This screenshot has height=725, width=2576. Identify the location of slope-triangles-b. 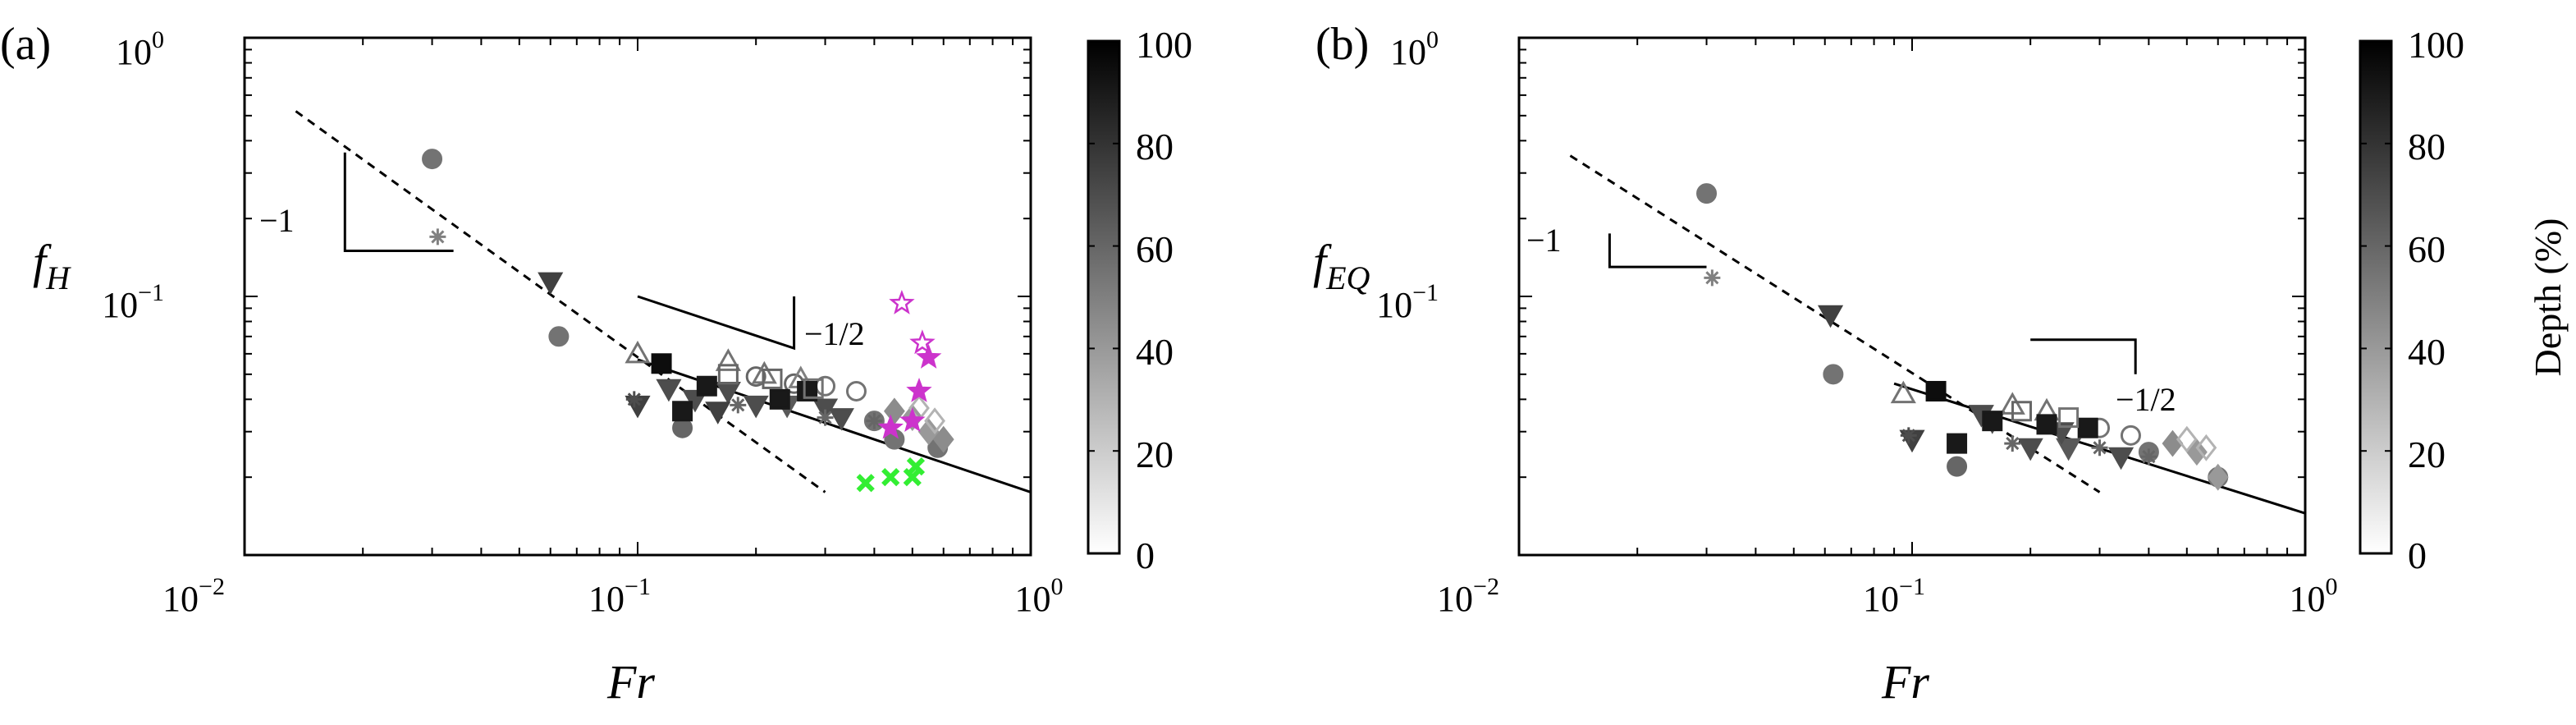
(1872, 303).